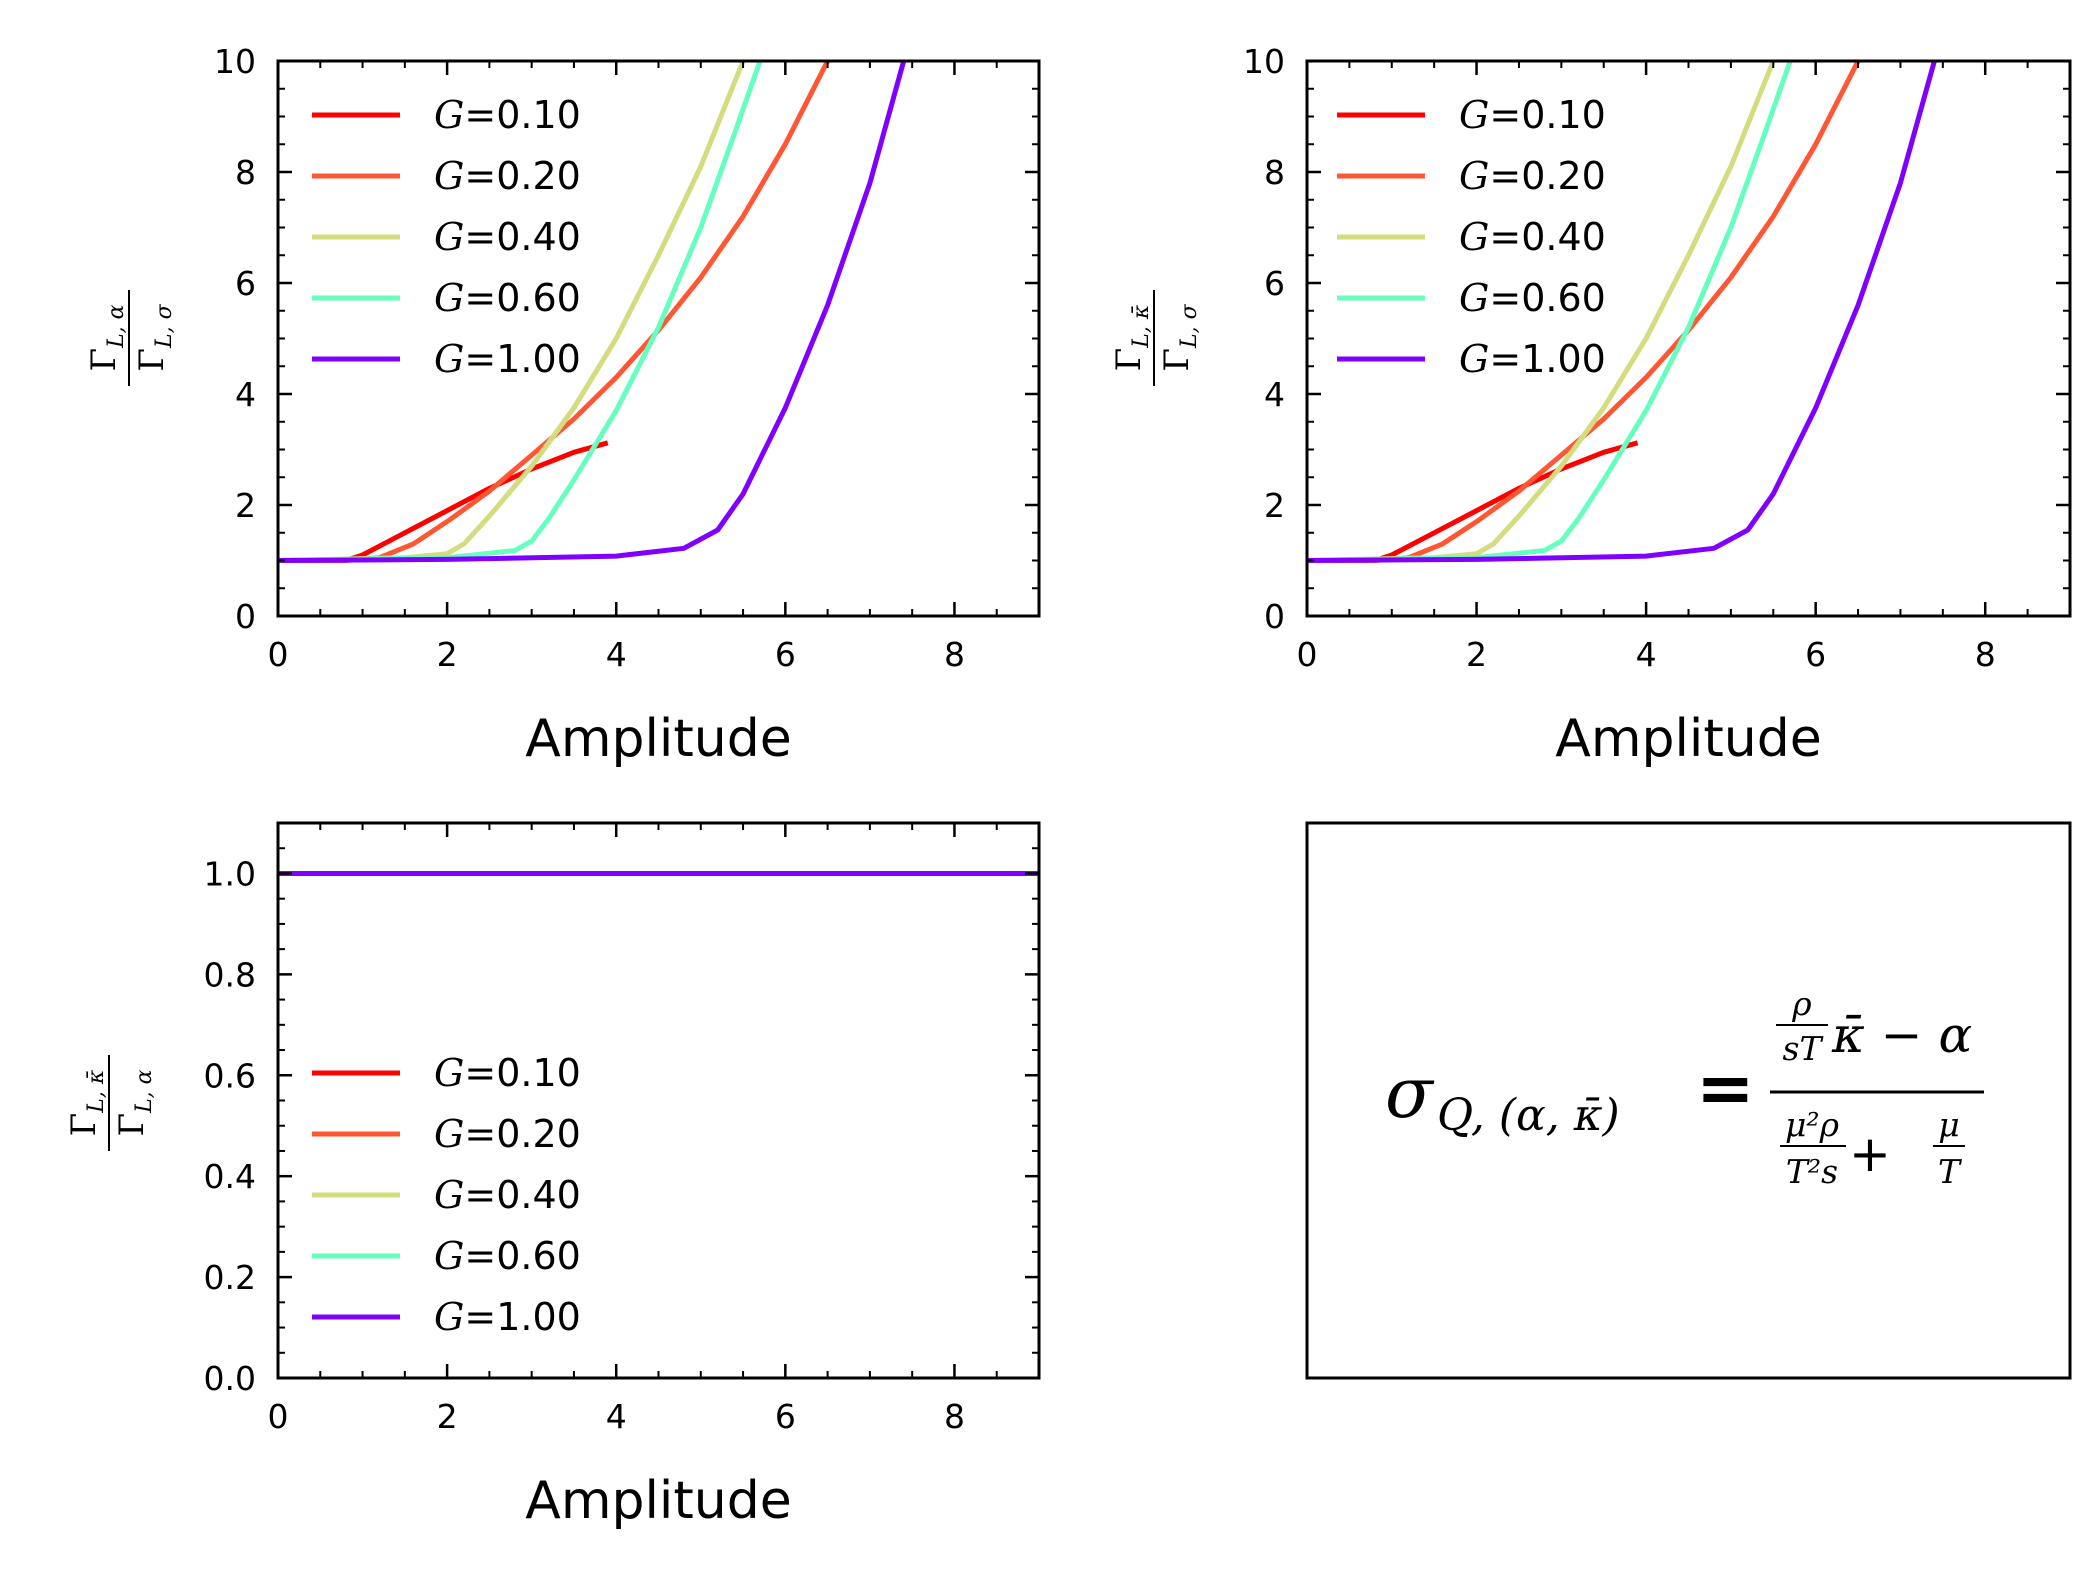 The height and width of the screenshot is (1575, 2100). What do you see at coordinates (1950, 1171) in the screenshot?
I see `formula-den-frac2-bottom: T` at bounding box center [1950, 1171].